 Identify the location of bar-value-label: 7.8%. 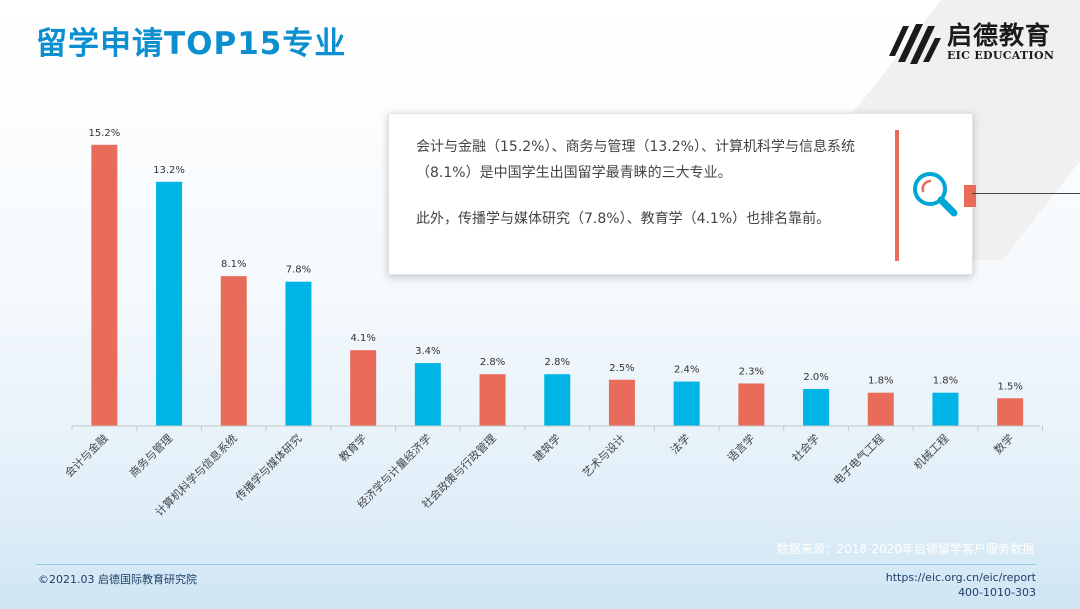
(298, 270).